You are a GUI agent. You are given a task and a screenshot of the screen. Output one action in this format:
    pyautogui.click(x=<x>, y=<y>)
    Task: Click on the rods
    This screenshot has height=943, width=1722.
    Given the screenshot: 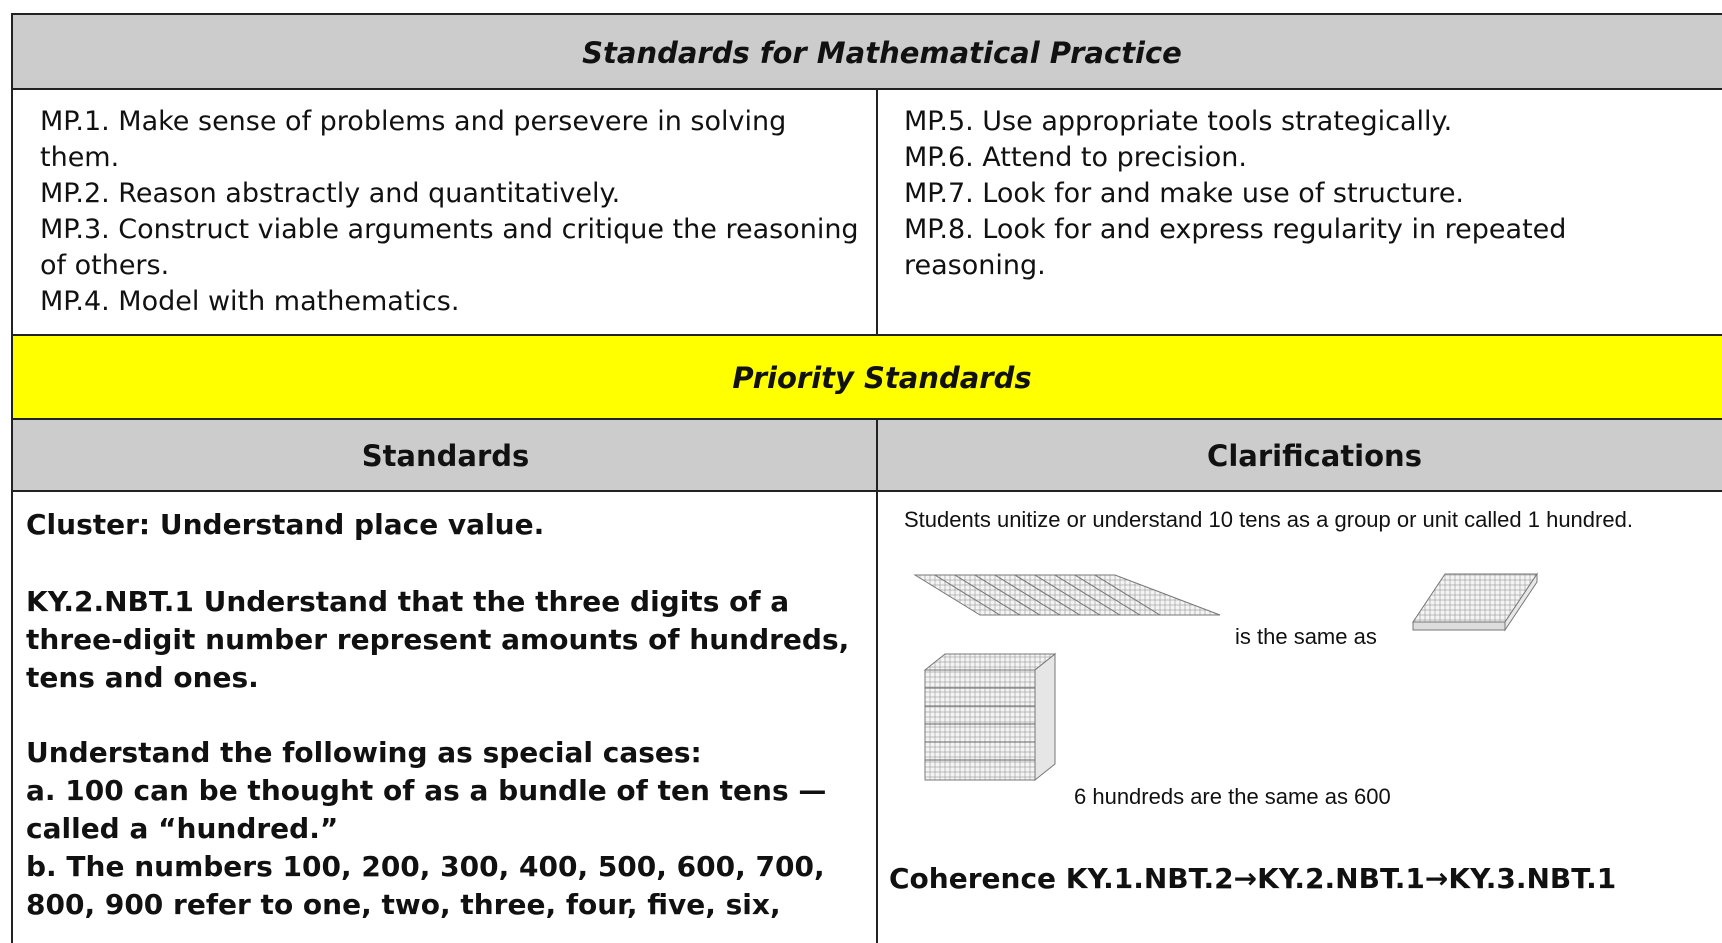 What is the action you would take?
    pyautogui.click(x=1067, y=595)
    